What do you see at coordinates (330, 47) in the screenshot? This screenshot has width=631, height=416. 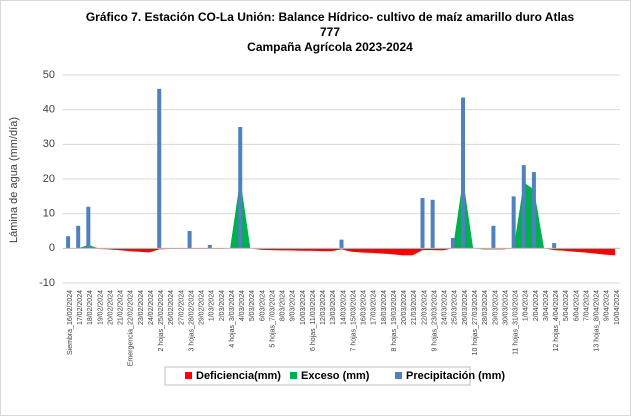 I see `chart-title: Campaña Agrícola 2023-2024` at bounding box center [330, 47].